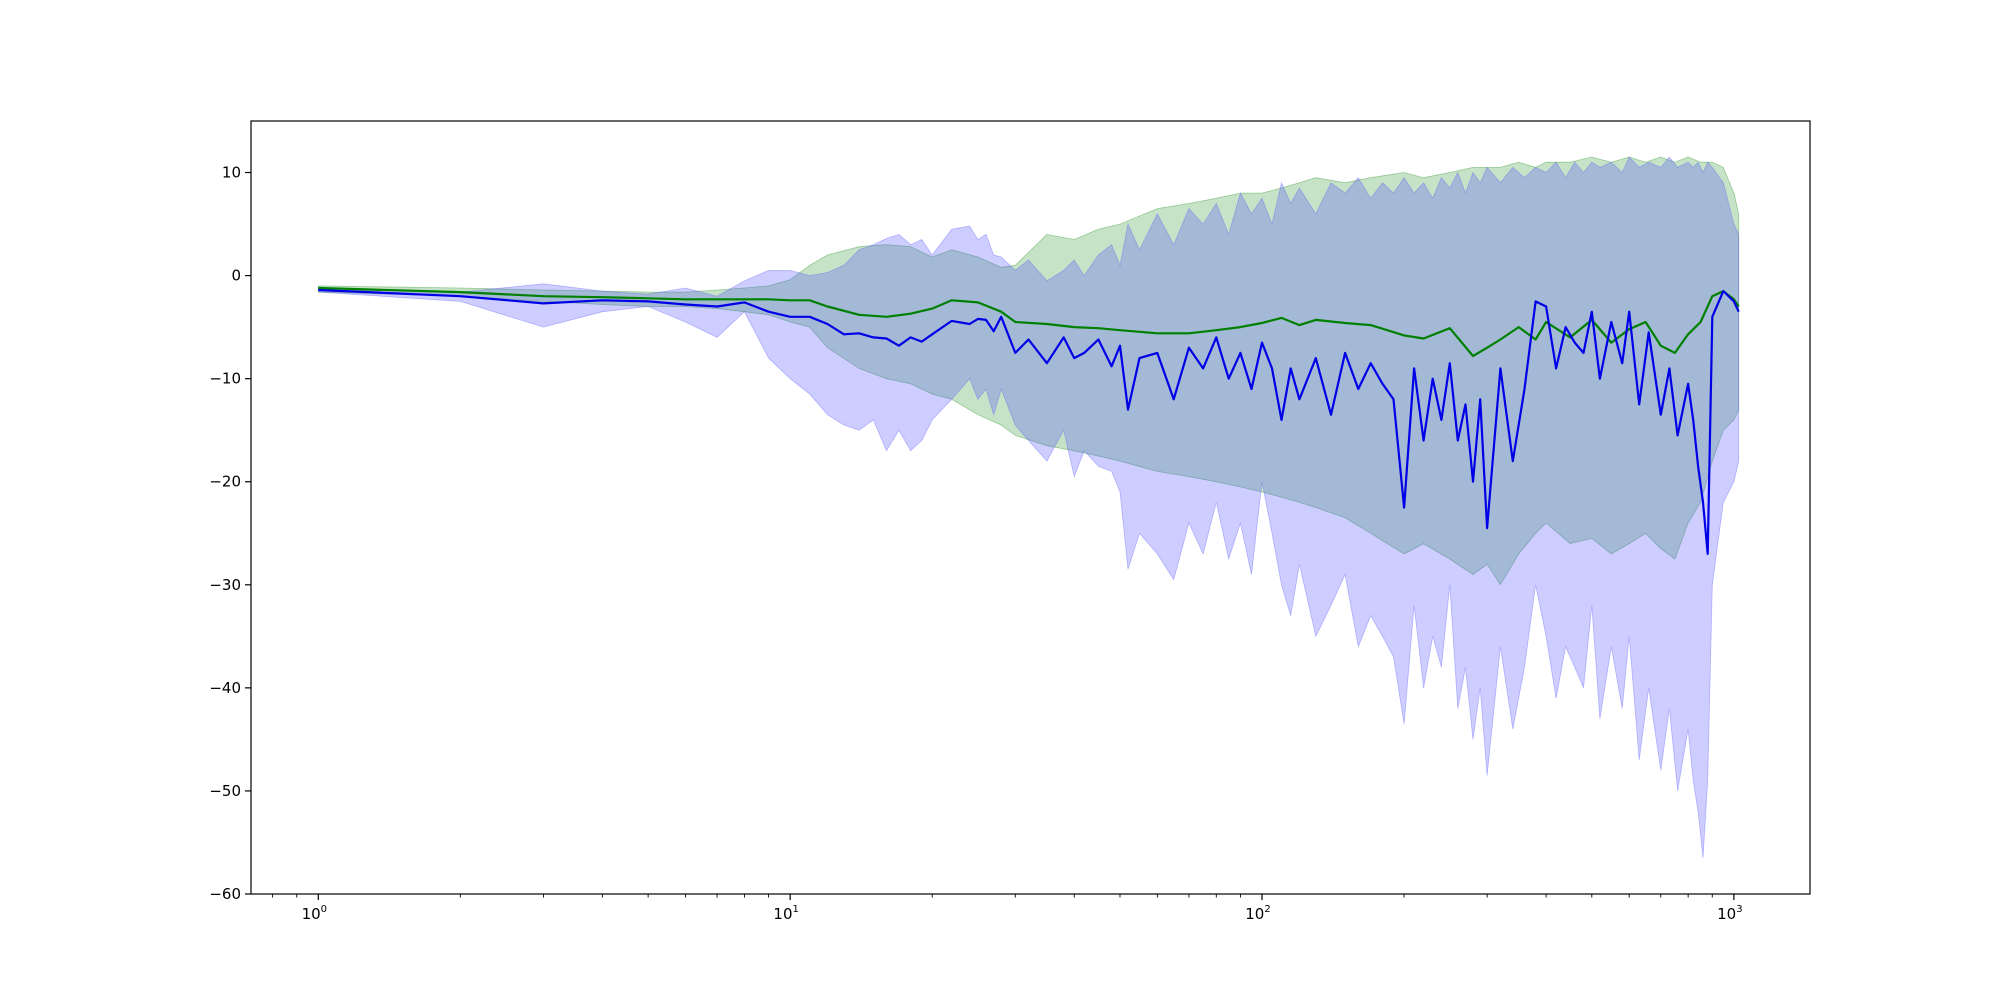 The height and width of the screenshot is (1005, 2000). Describe the element at coordinates (225, 688) in the screenshot. I see `y-tick-label-5: −40` at that location.